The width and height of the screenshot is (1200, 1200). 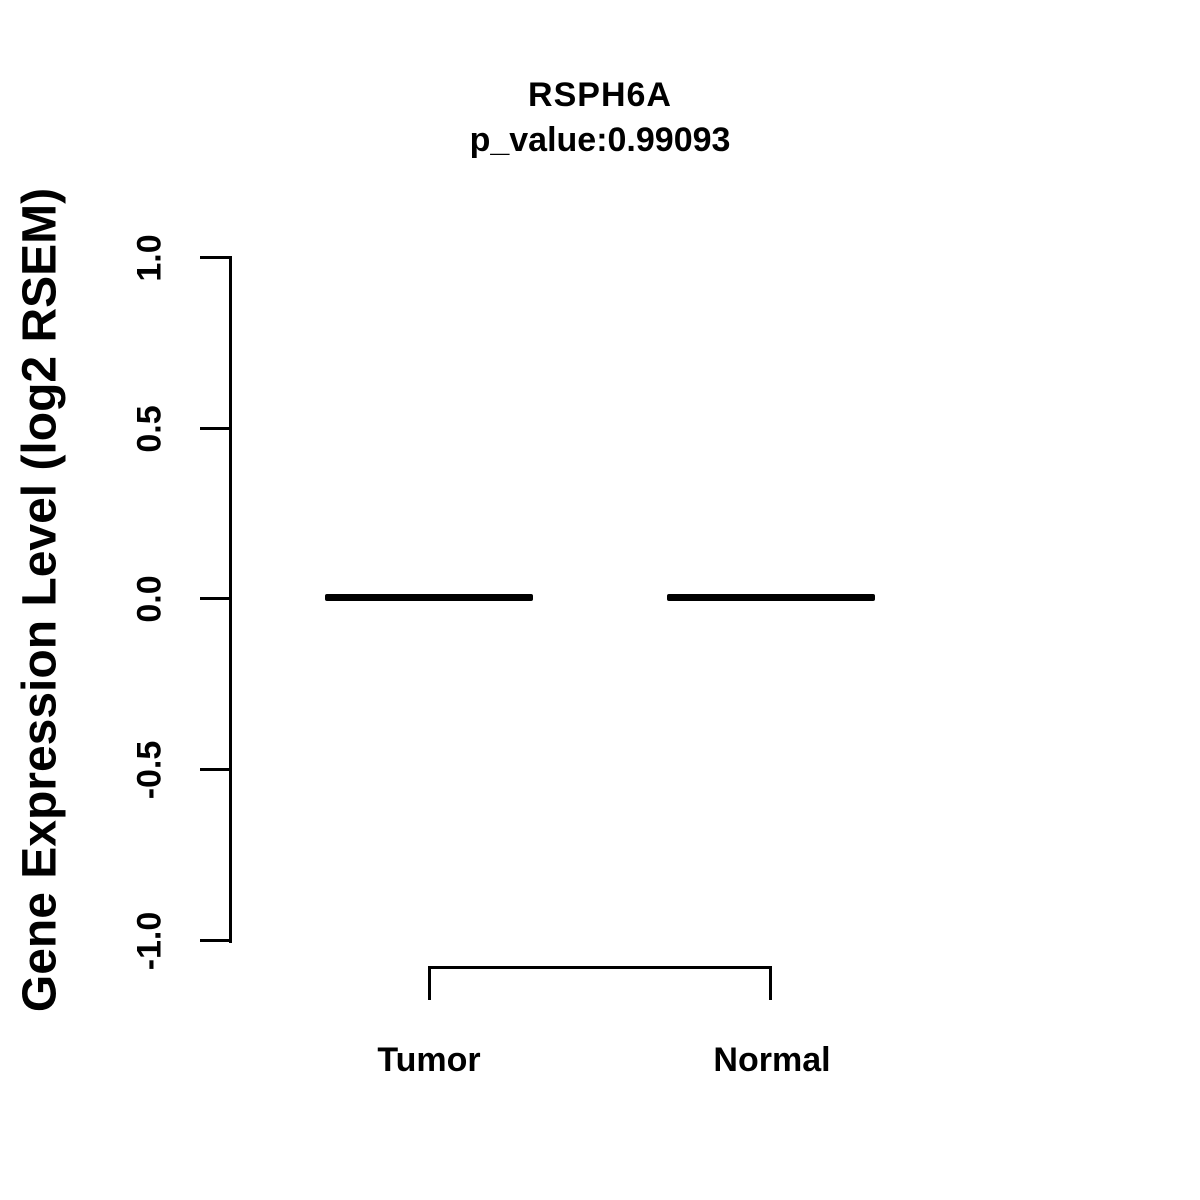 I want to click on group-comparison-bracket, so click(x=600, y=983).